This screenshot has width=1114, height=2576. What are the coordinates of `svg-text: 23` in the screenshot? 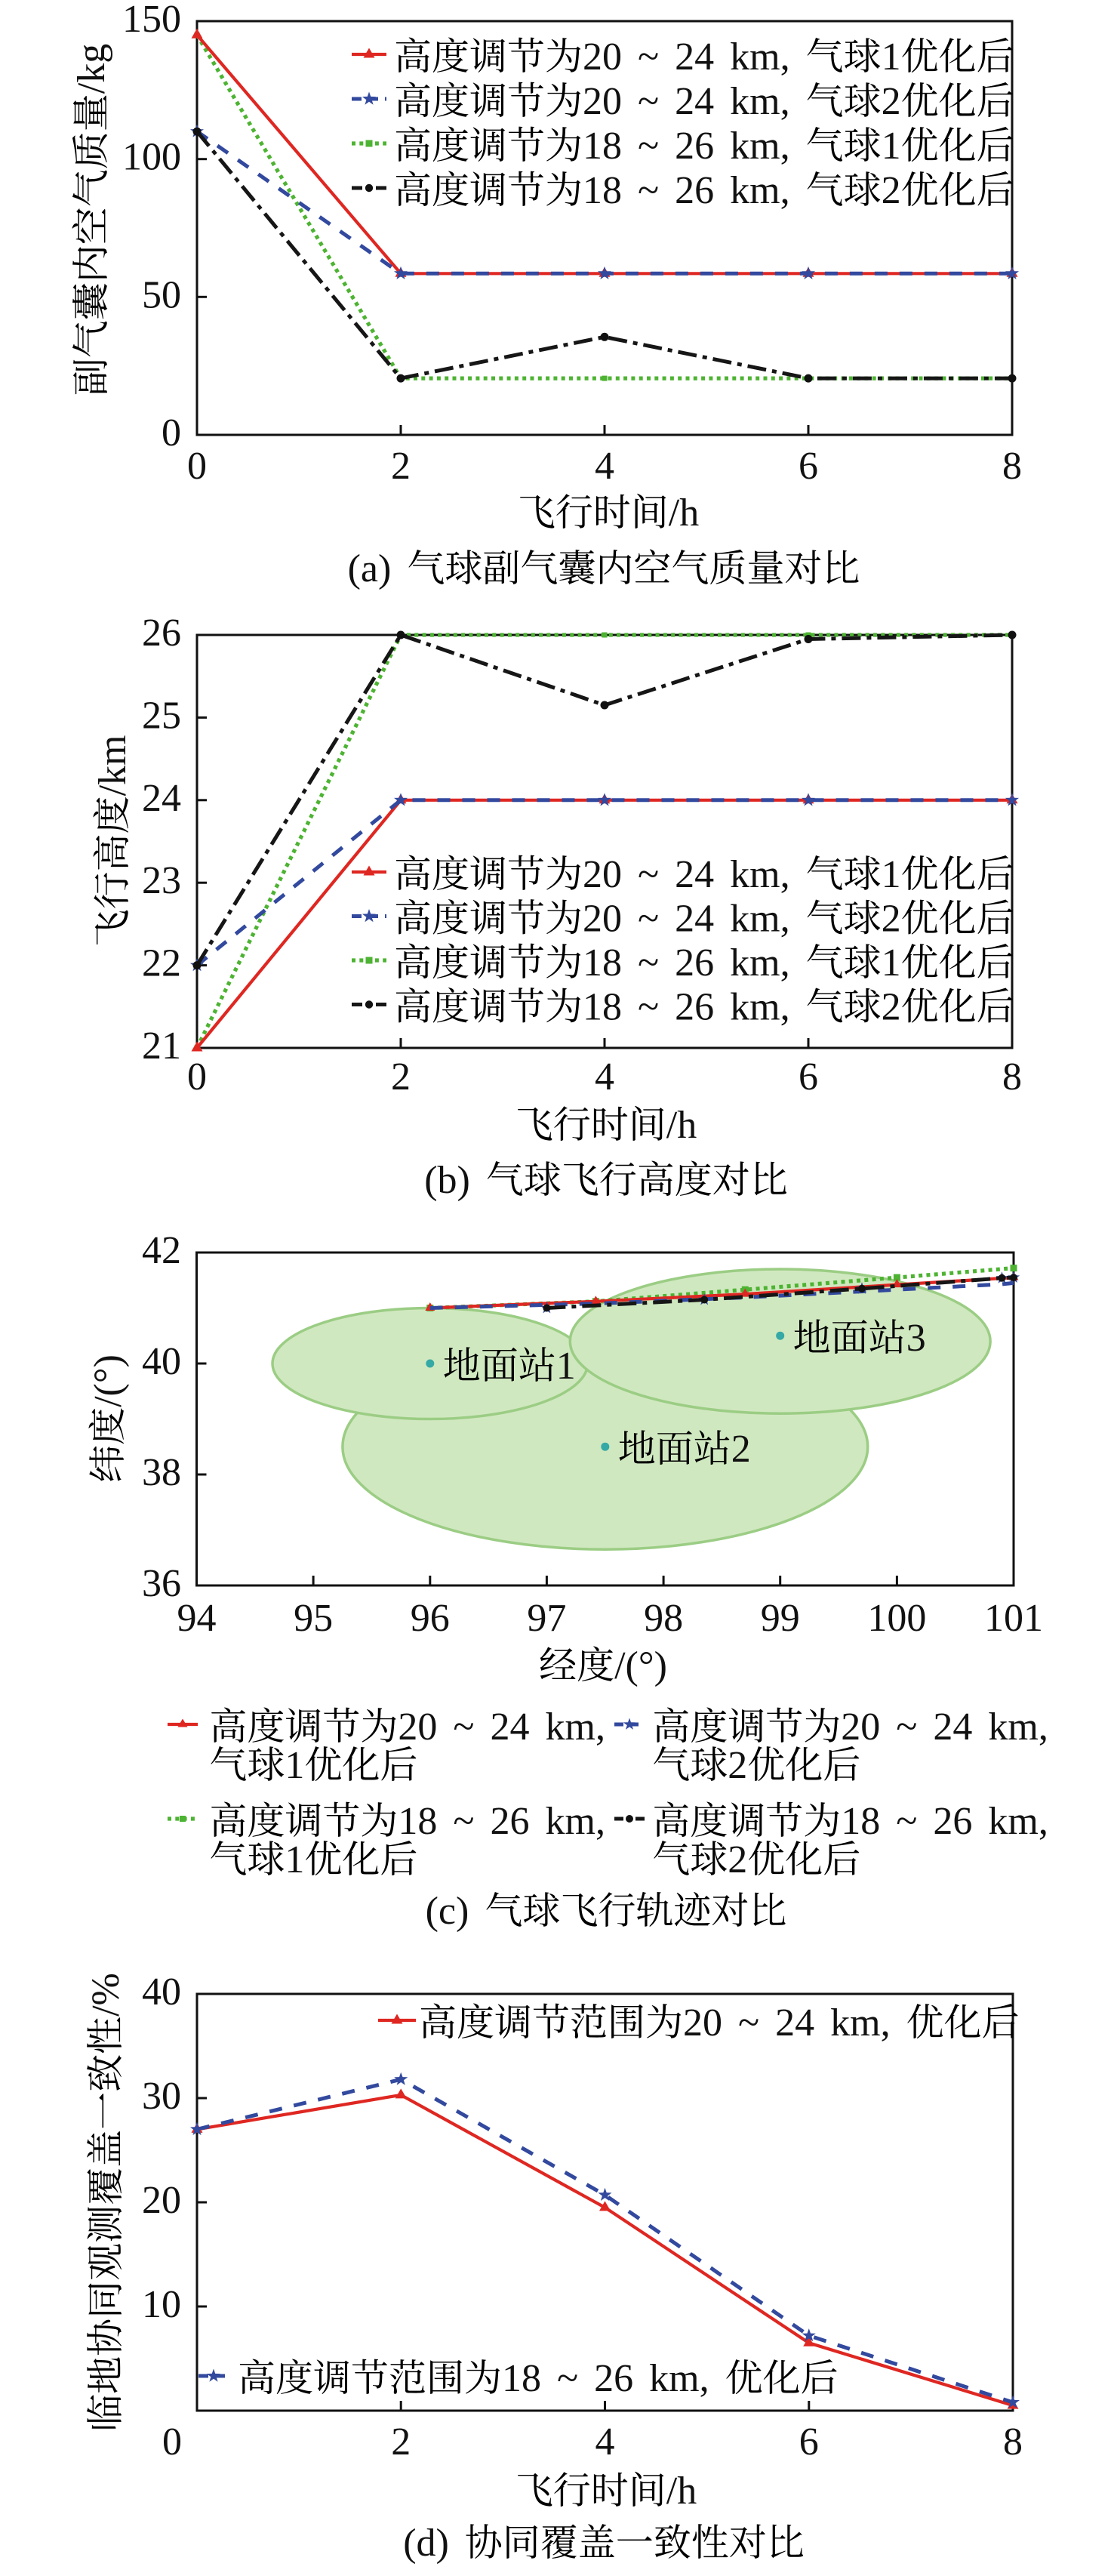 It's located at (161, 880).